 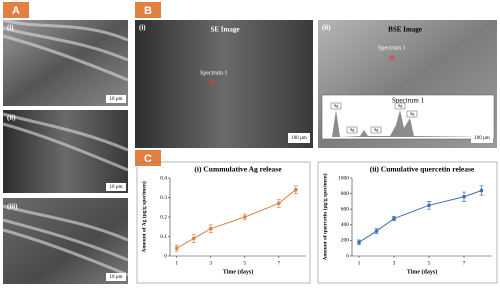 I want to click on y-tick-label: 800, so click(x=345, y=194).